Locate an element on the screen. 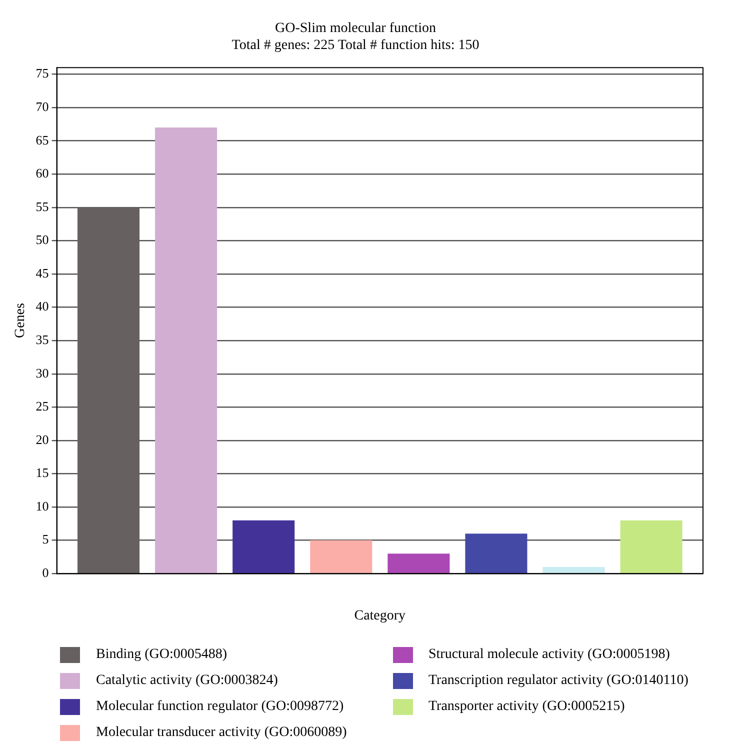 The image size is (733, 751). x-axis-title: Category is located at coordinates (380, 616).